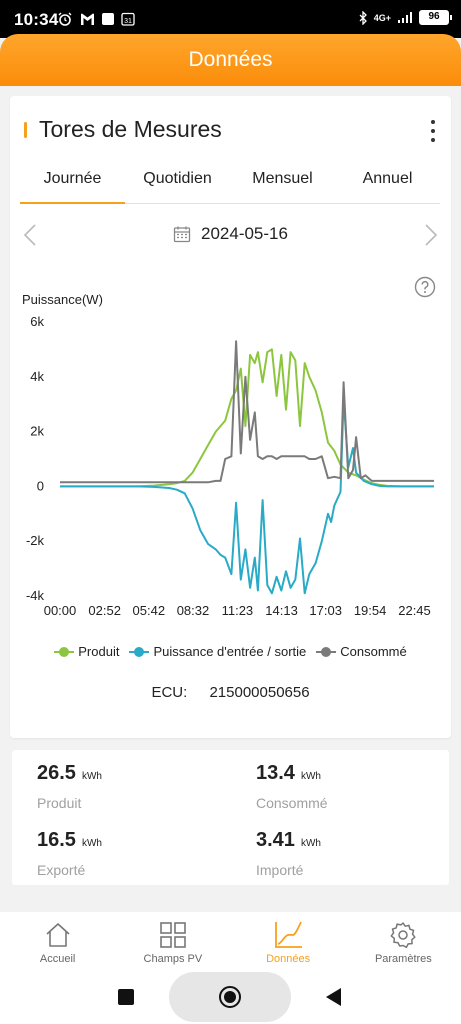  I want to click on system-navigation, so click(230, 998).